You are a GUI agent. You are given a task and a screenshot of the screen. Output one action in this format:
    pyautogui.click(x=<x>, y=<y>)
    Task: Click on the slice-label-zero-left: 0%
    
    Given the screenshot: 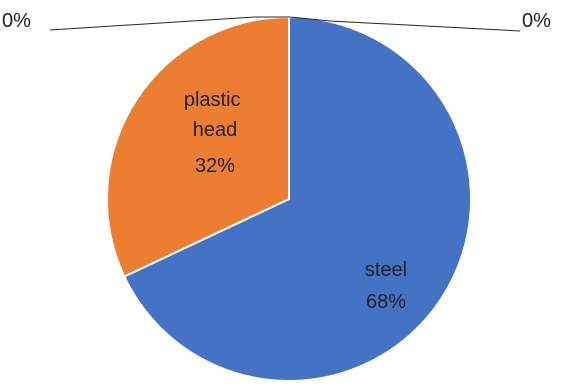 What is the action you would take?
    pyautogui.click(x=16, y=21)
    